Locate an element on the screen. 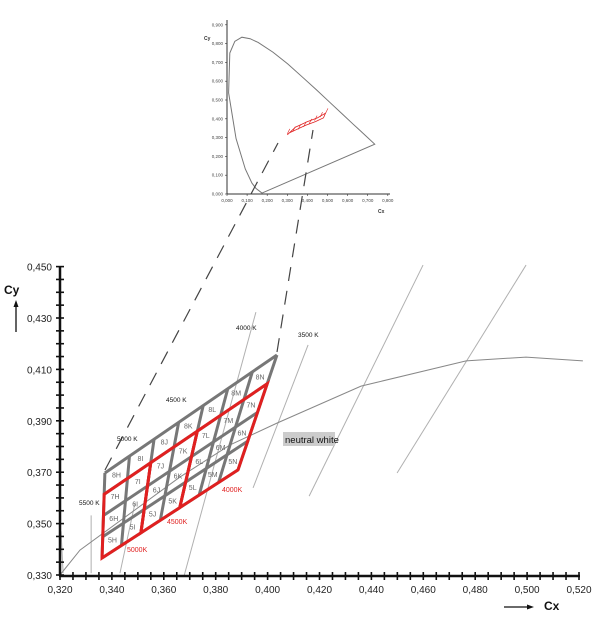  y-tick-label: 0,350 is located at coordinates (39, 525).